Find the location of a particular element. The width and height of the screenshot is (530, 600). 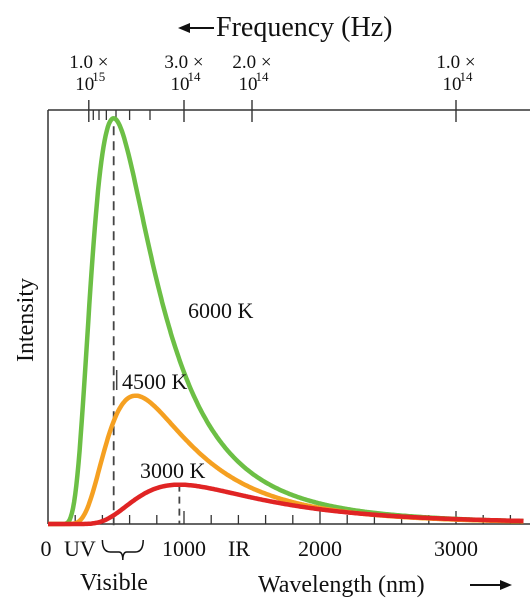

arrow-right-icon is located at coordinates (506, 585).